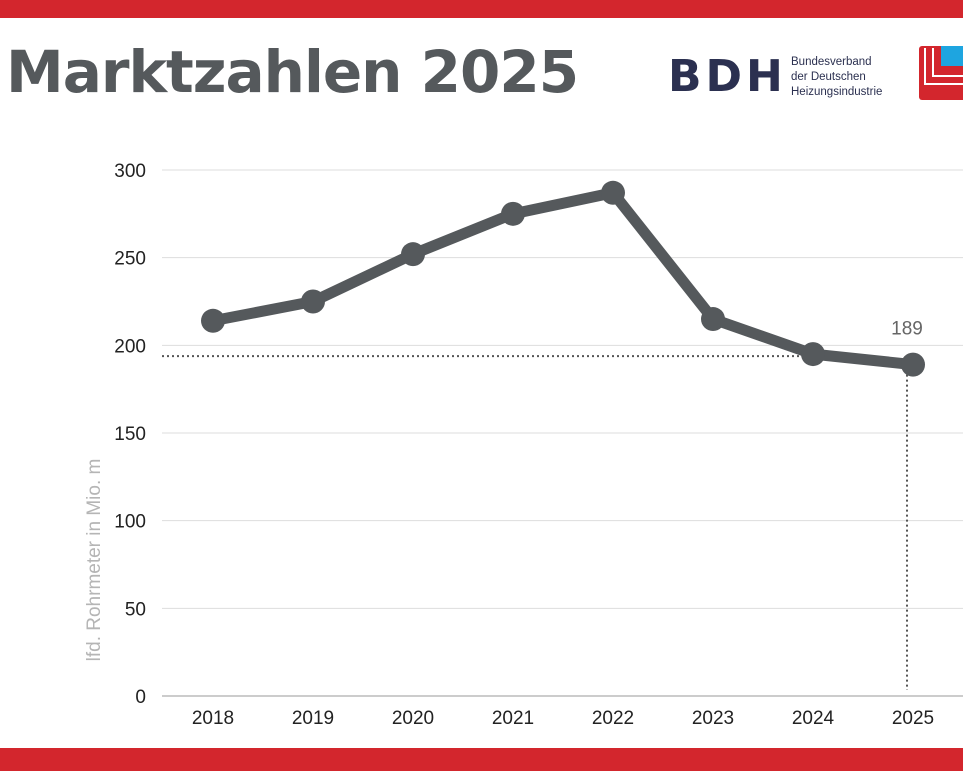 The image size is (963, 771). Describe the element at coordinates (913, 718) in the screenshot. I see `x-tick-label: 2025` at that location.